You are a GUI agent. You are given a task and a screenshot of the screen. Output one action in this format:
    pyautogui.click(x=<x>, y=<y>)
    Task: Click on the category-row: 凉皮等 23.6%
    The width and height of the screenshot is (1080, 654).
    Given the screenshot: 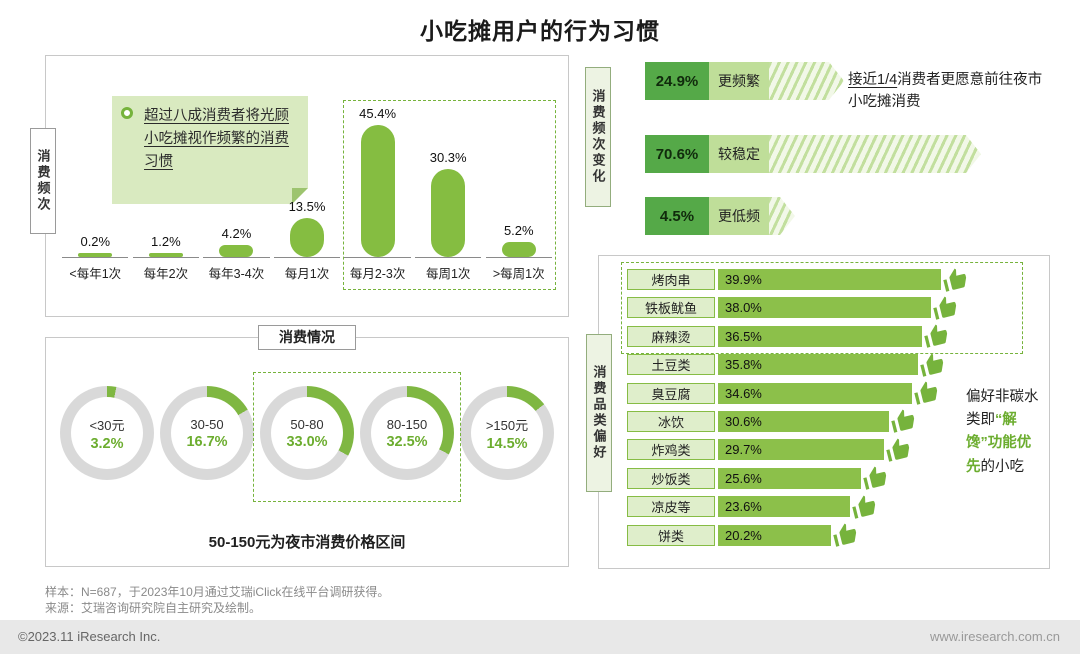 What is the action you would take?
    pyautogui.click(x=797, y=506)
    